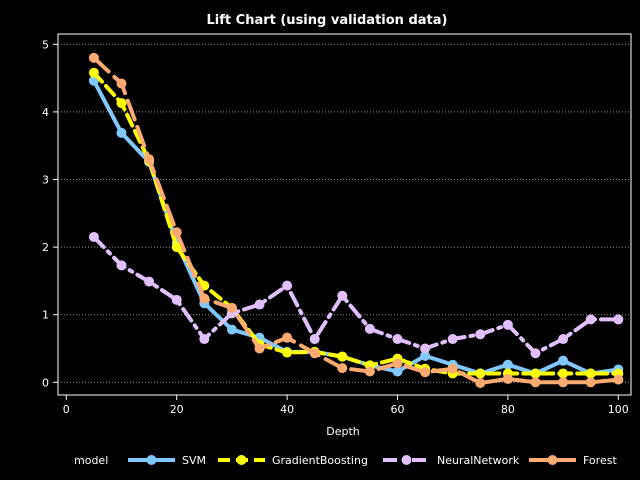 Image resolution: width=640 pixels, height=480 pixels. Describe the element at coordinates (177, 409) in the screenshot. I see `x-tick-label: 20` at that location.